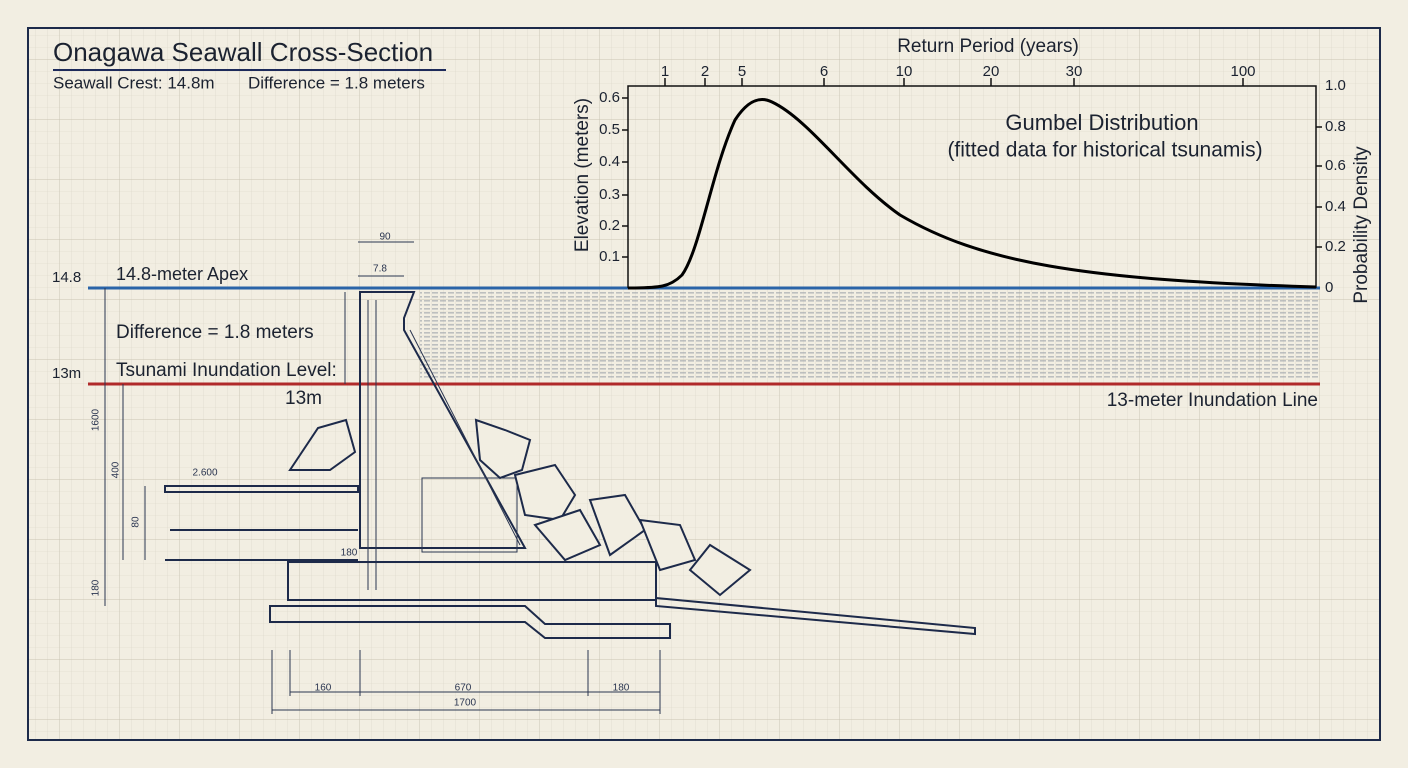  I want to click on dim-label: 400, so click(116, 469).